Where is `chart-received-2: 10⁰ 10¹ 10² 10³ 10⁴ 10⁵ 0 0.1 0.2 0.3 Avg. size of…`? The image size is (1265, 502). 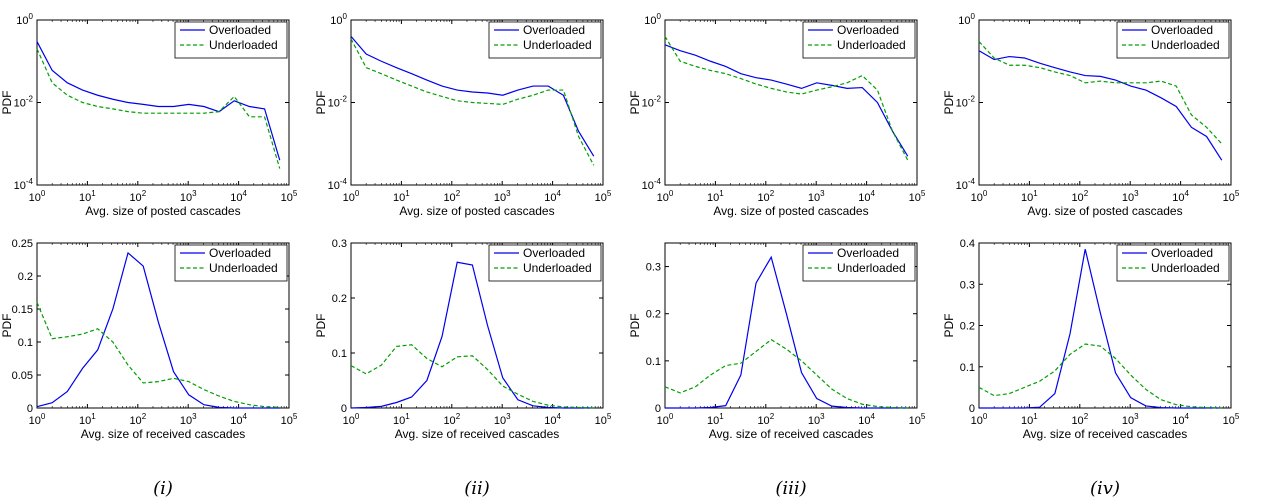
chart-received-2: 10⁰ 10¹ 10² 10³ 10⁴ 10⁵ 0 0.1 0.2 0.3 Avg. size of… is located at coordinates (463, 339).